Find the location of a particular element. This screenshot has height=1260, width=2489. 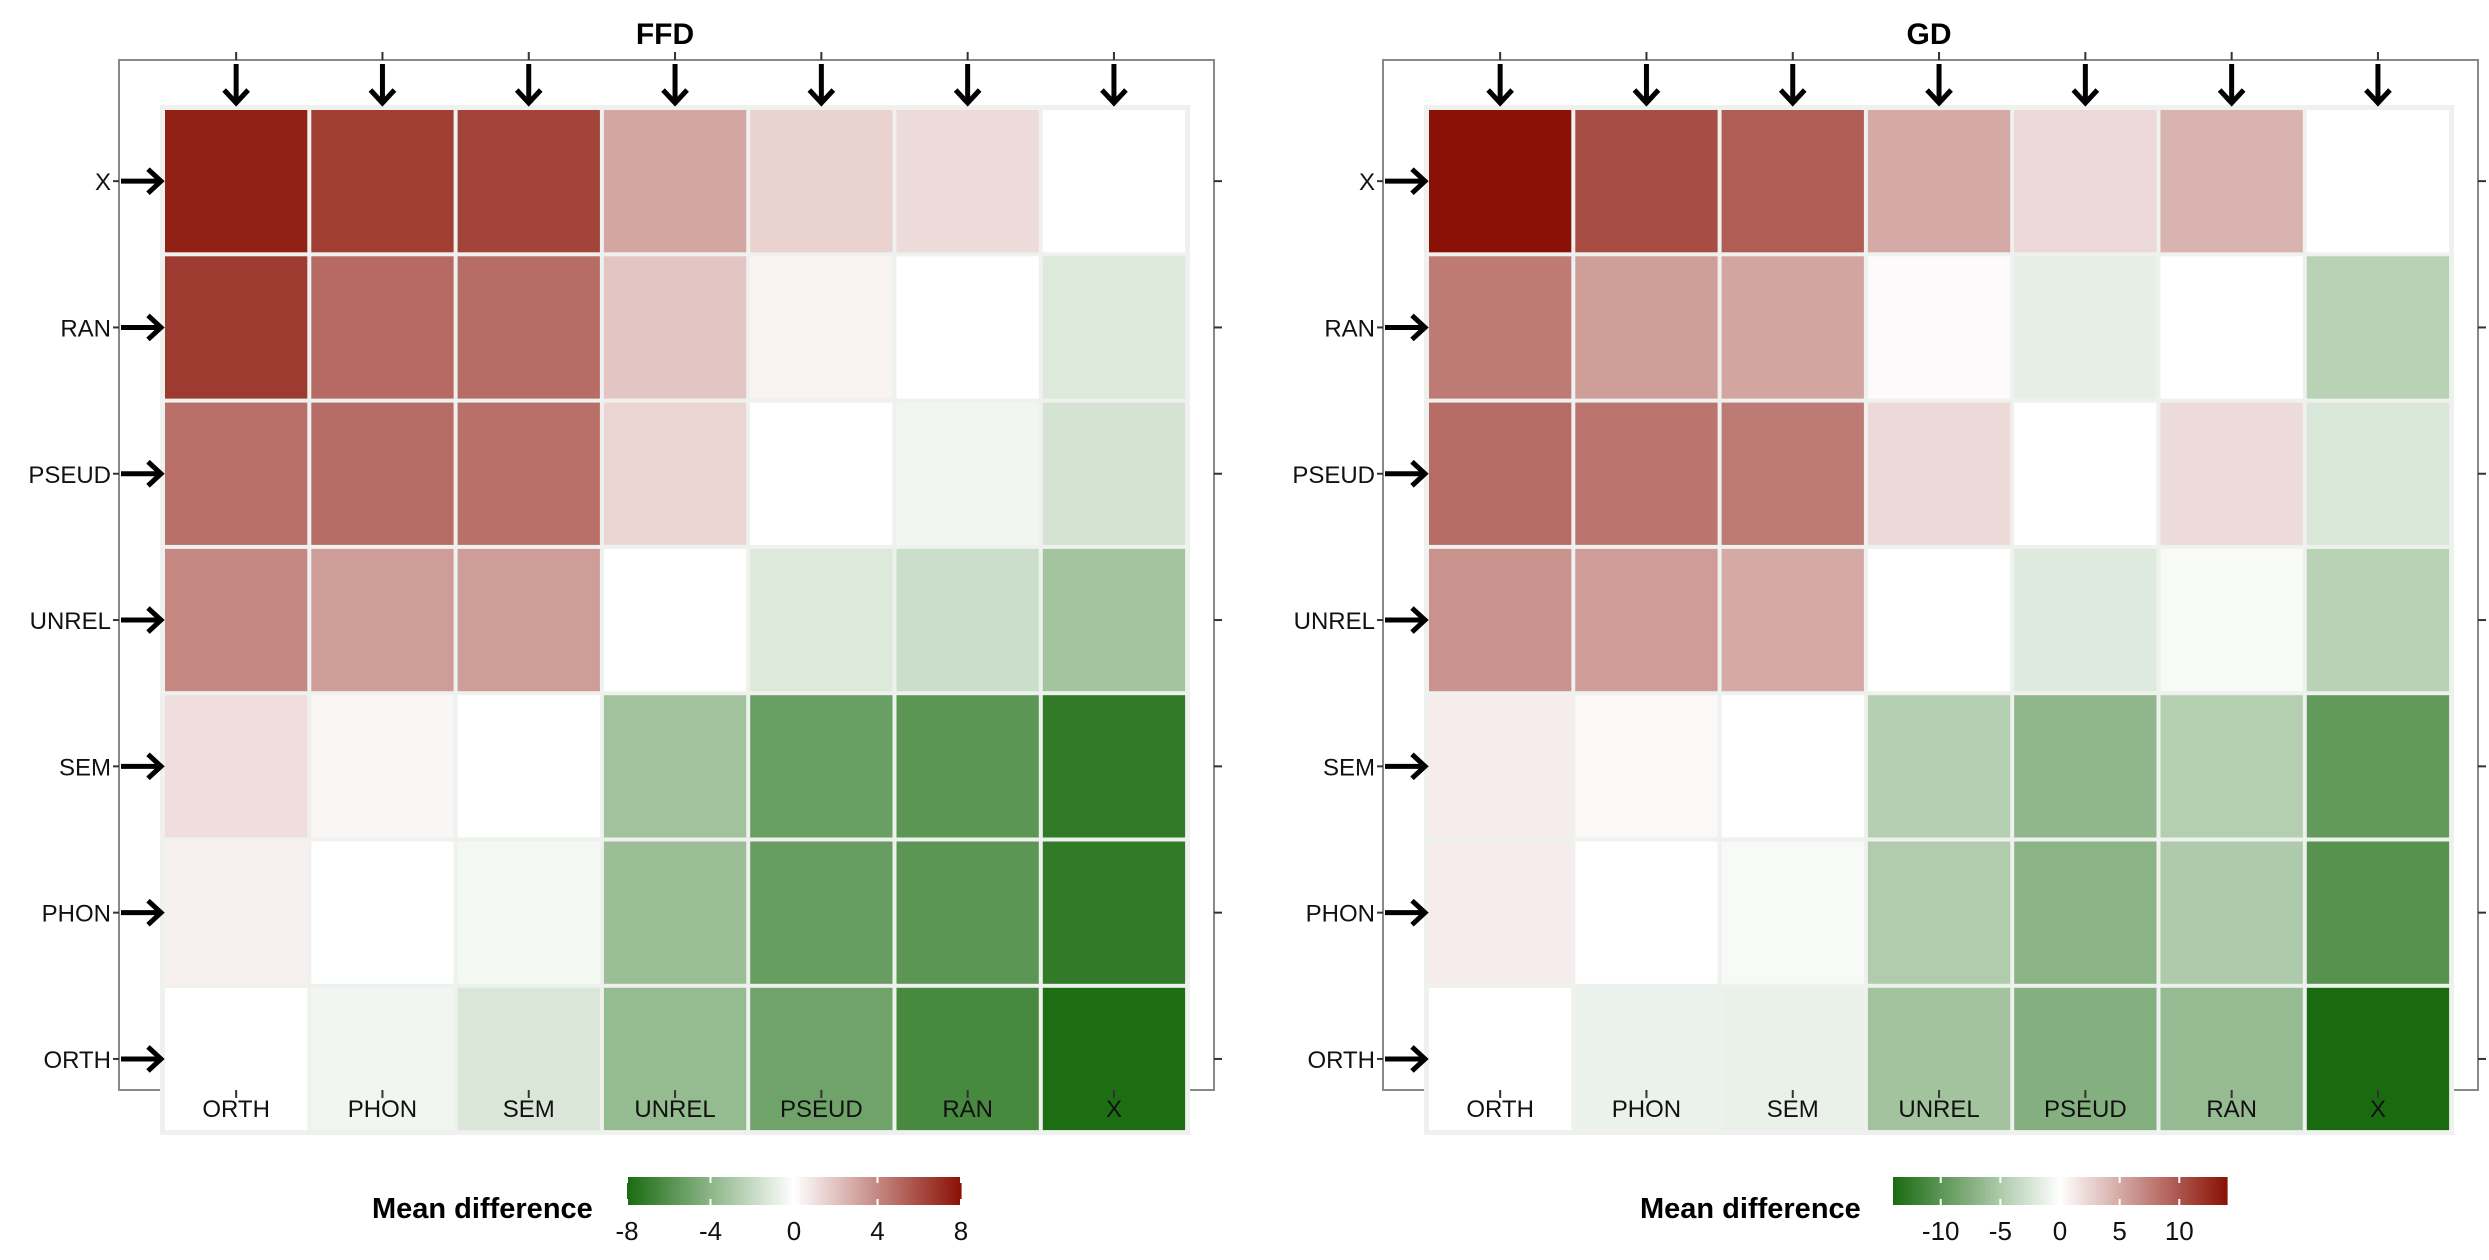

legend-tick-label: -5 is located at coordinates (2000, 1231).